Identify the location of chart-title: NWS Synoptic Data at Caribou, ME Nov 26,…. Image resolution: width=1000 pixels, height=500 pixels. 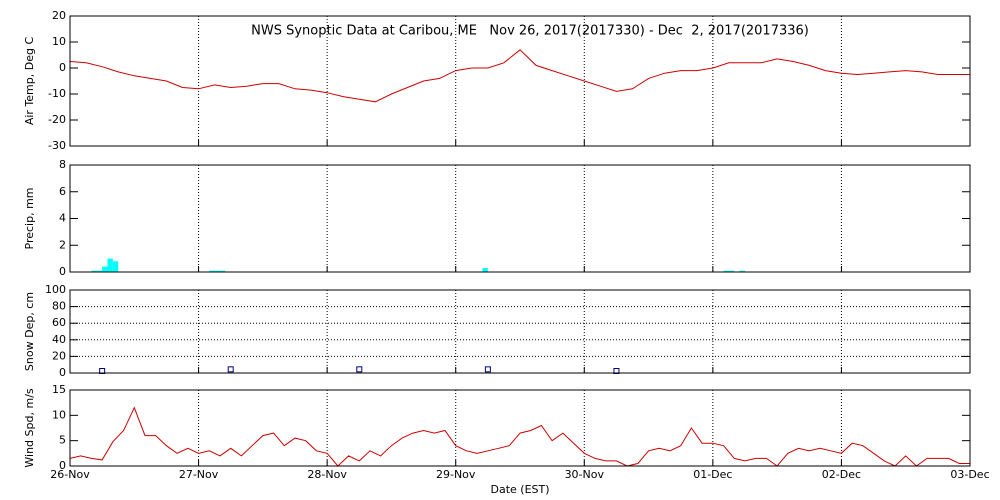
(530, 31).